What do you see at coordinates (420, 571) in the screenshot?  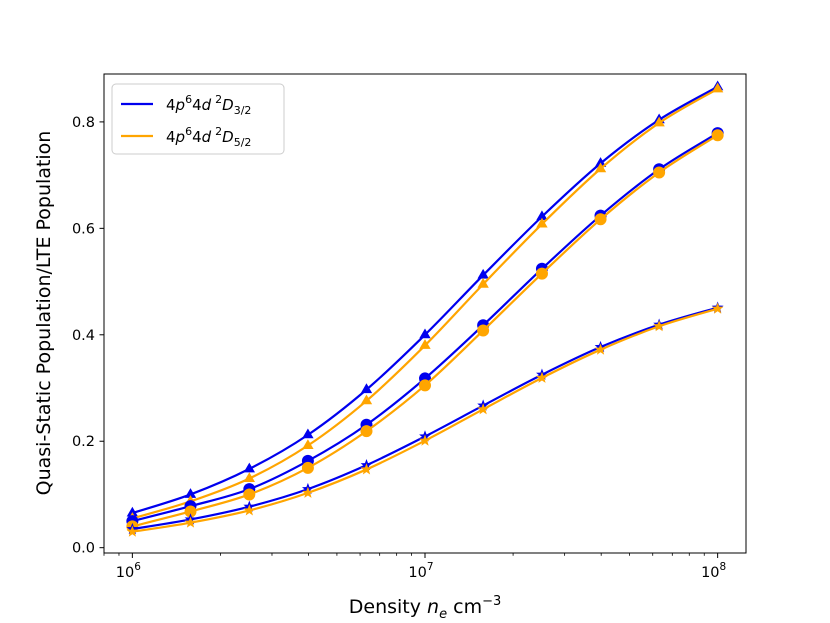 I see `x-tick-label-1: 10⁷` at bounding box center [420, 571].